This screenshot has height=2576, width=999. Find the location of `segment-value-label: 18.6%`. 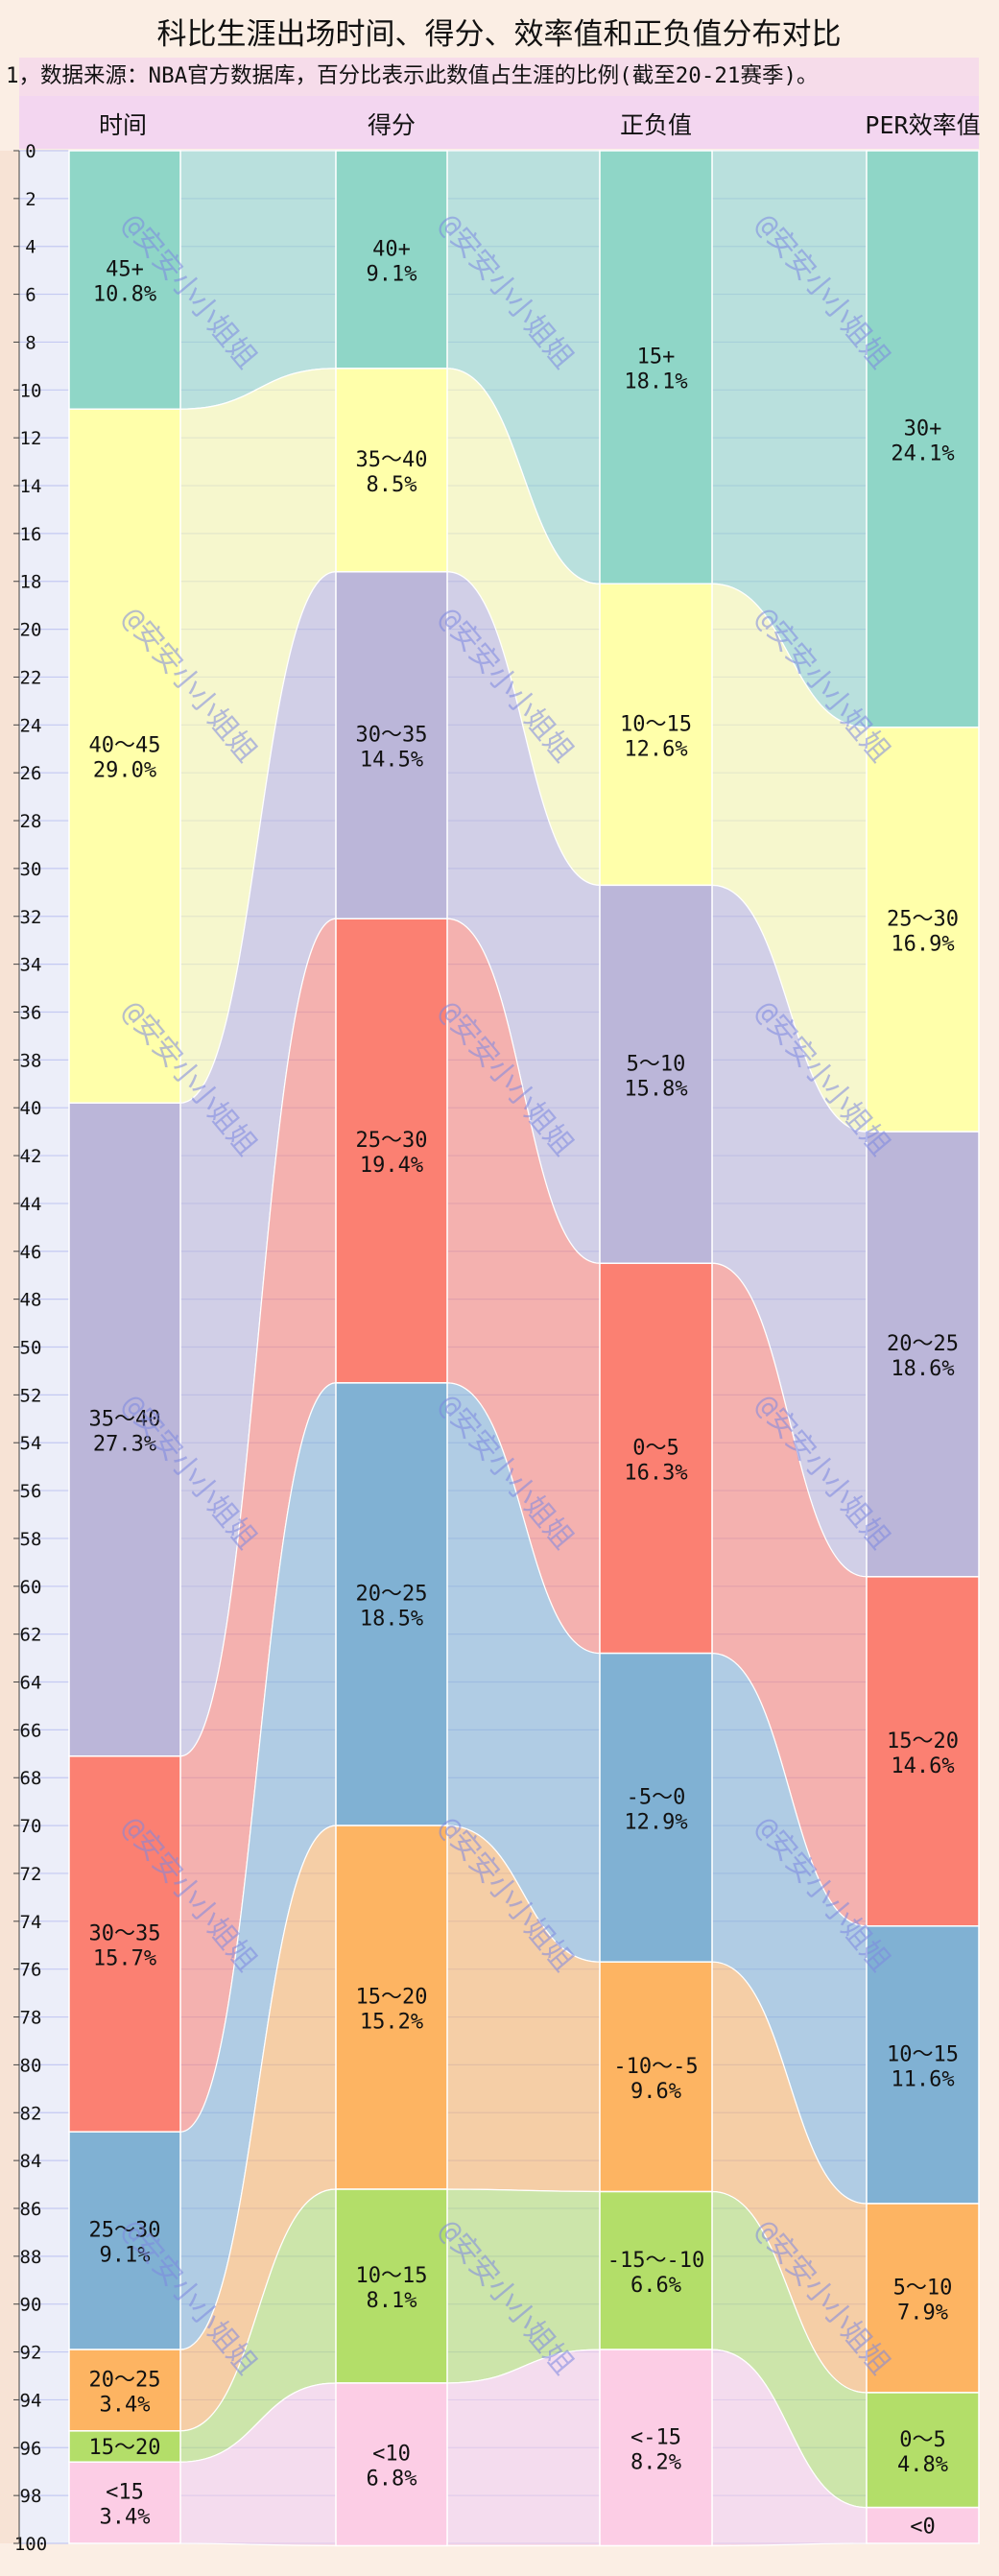

segment-value-label: 18.6% is located at coordinates (922, 1369).